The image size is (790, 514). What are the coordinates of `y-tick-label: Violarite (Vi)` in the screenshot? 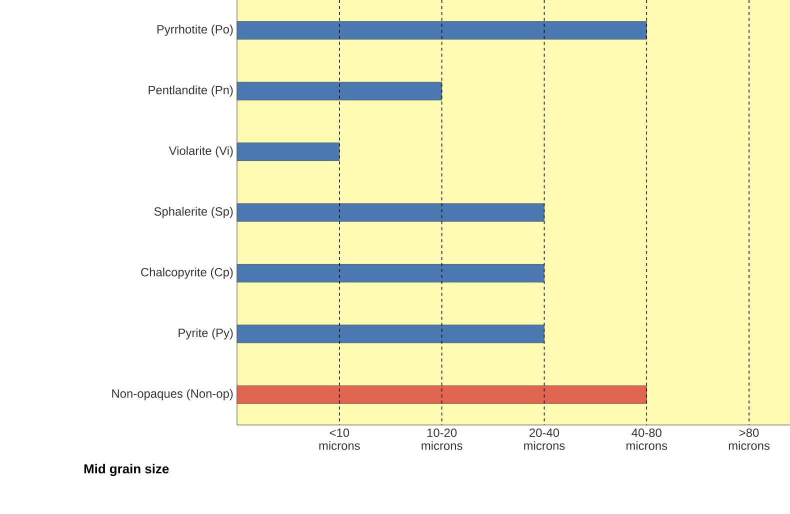 It's located at (200, 152).